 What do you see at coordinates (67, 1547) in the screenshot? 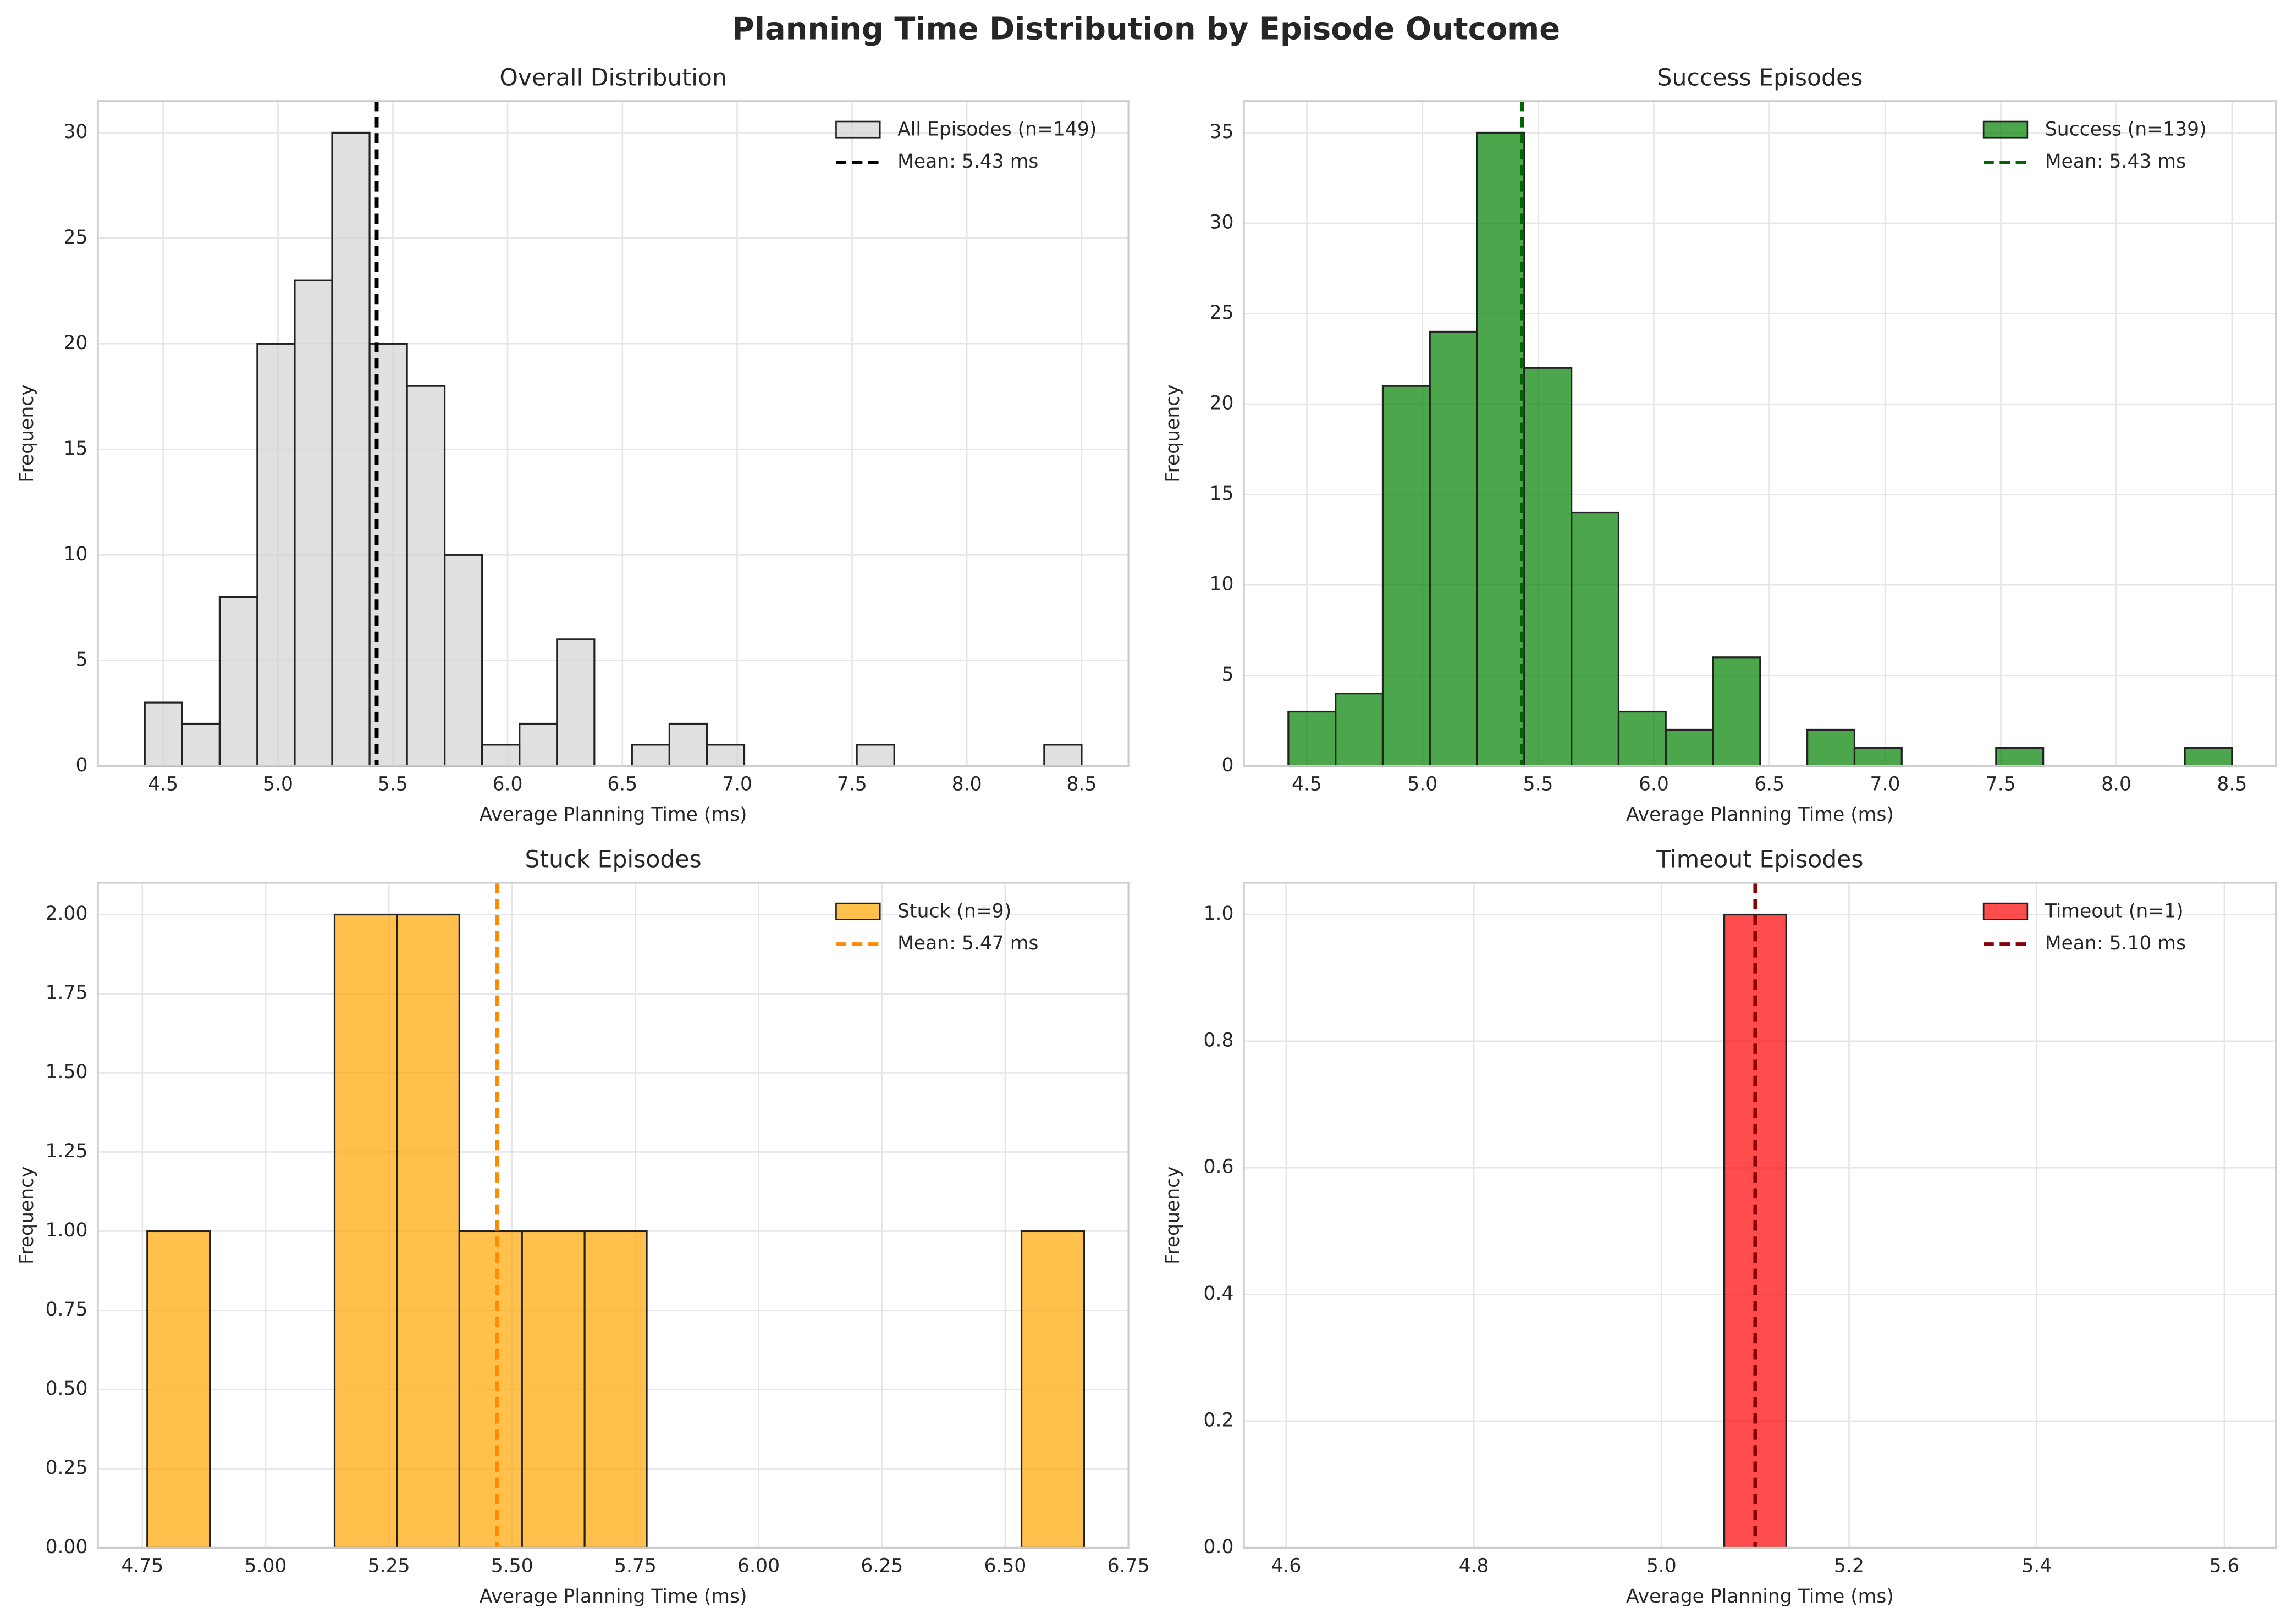
I see `y-tick-label: 0.00` at bounding box center [67, 1547].